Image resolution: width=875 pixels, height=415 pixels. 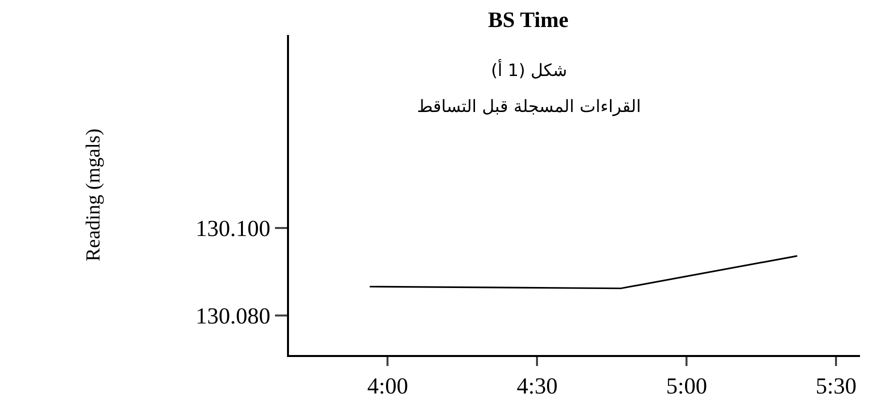 What do you see at coordinates (528, 19) in the screenshot?
I see `chart-title: BS Time` at bounding box center [528, 19].